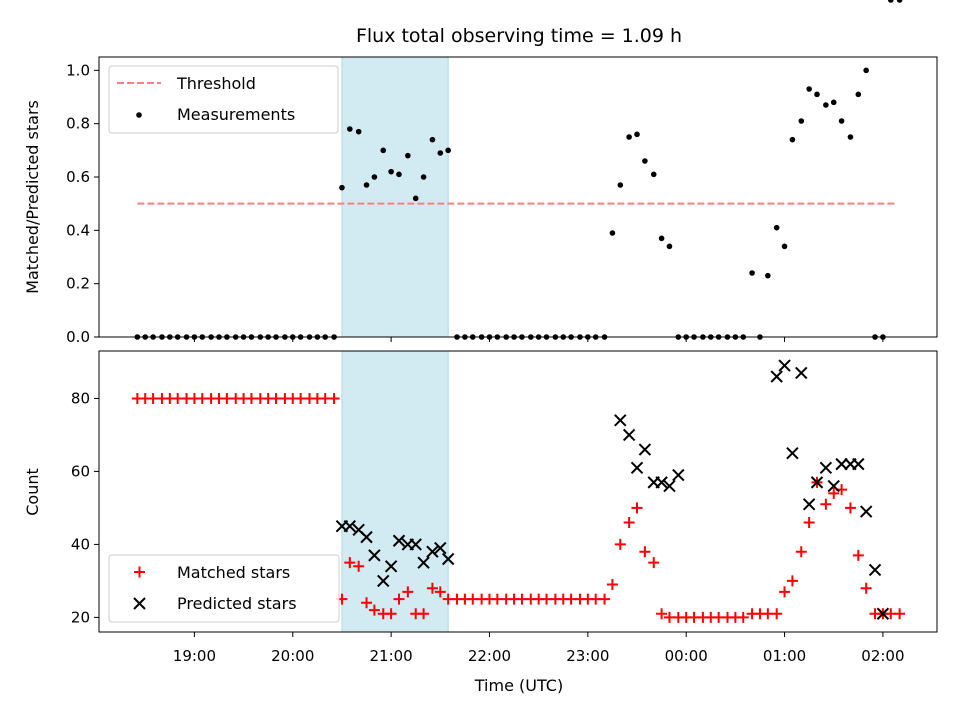 Image resolution: width=960 pixels, height=720 pixels. What do you see at coordinates (395, 197) in the screenshot?
I see `top-shaded-interval` at bounding box center [395, 197].